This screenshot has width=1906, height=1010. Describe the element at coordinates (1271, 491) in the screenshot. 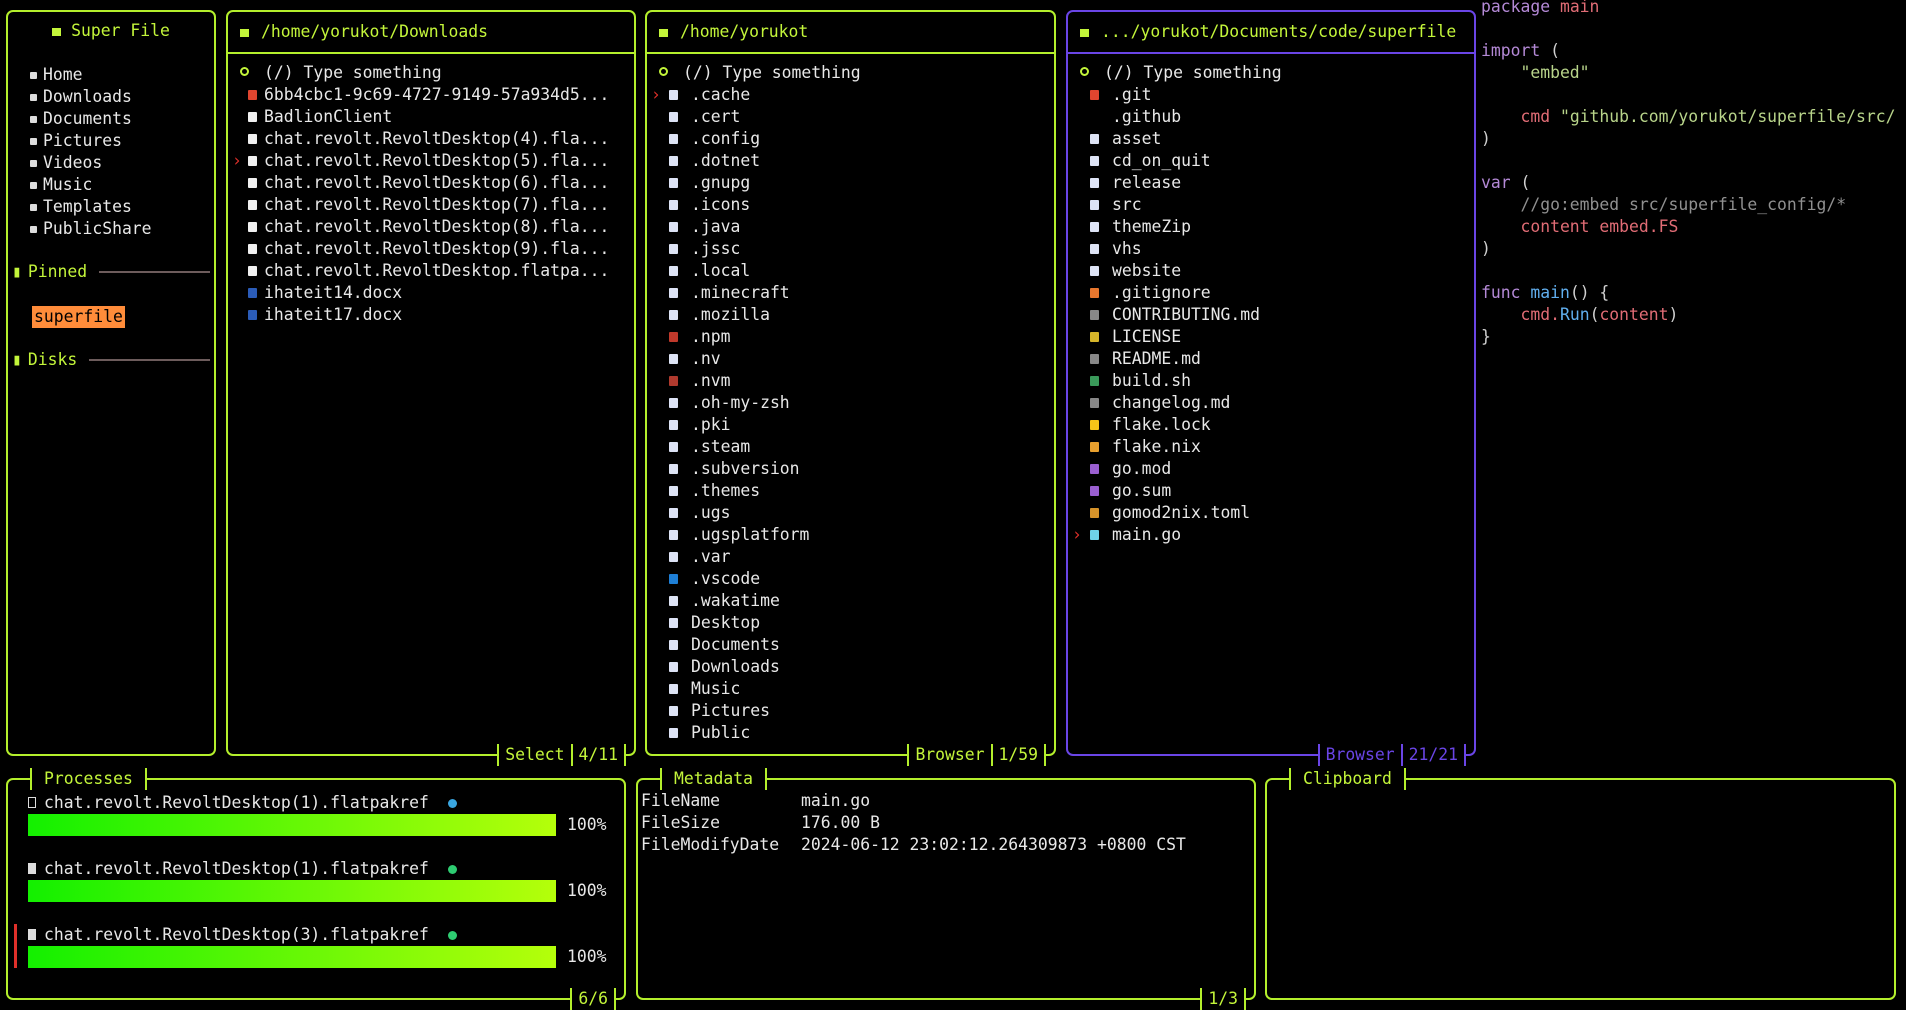

I see `file-item: go.sum` at that location.